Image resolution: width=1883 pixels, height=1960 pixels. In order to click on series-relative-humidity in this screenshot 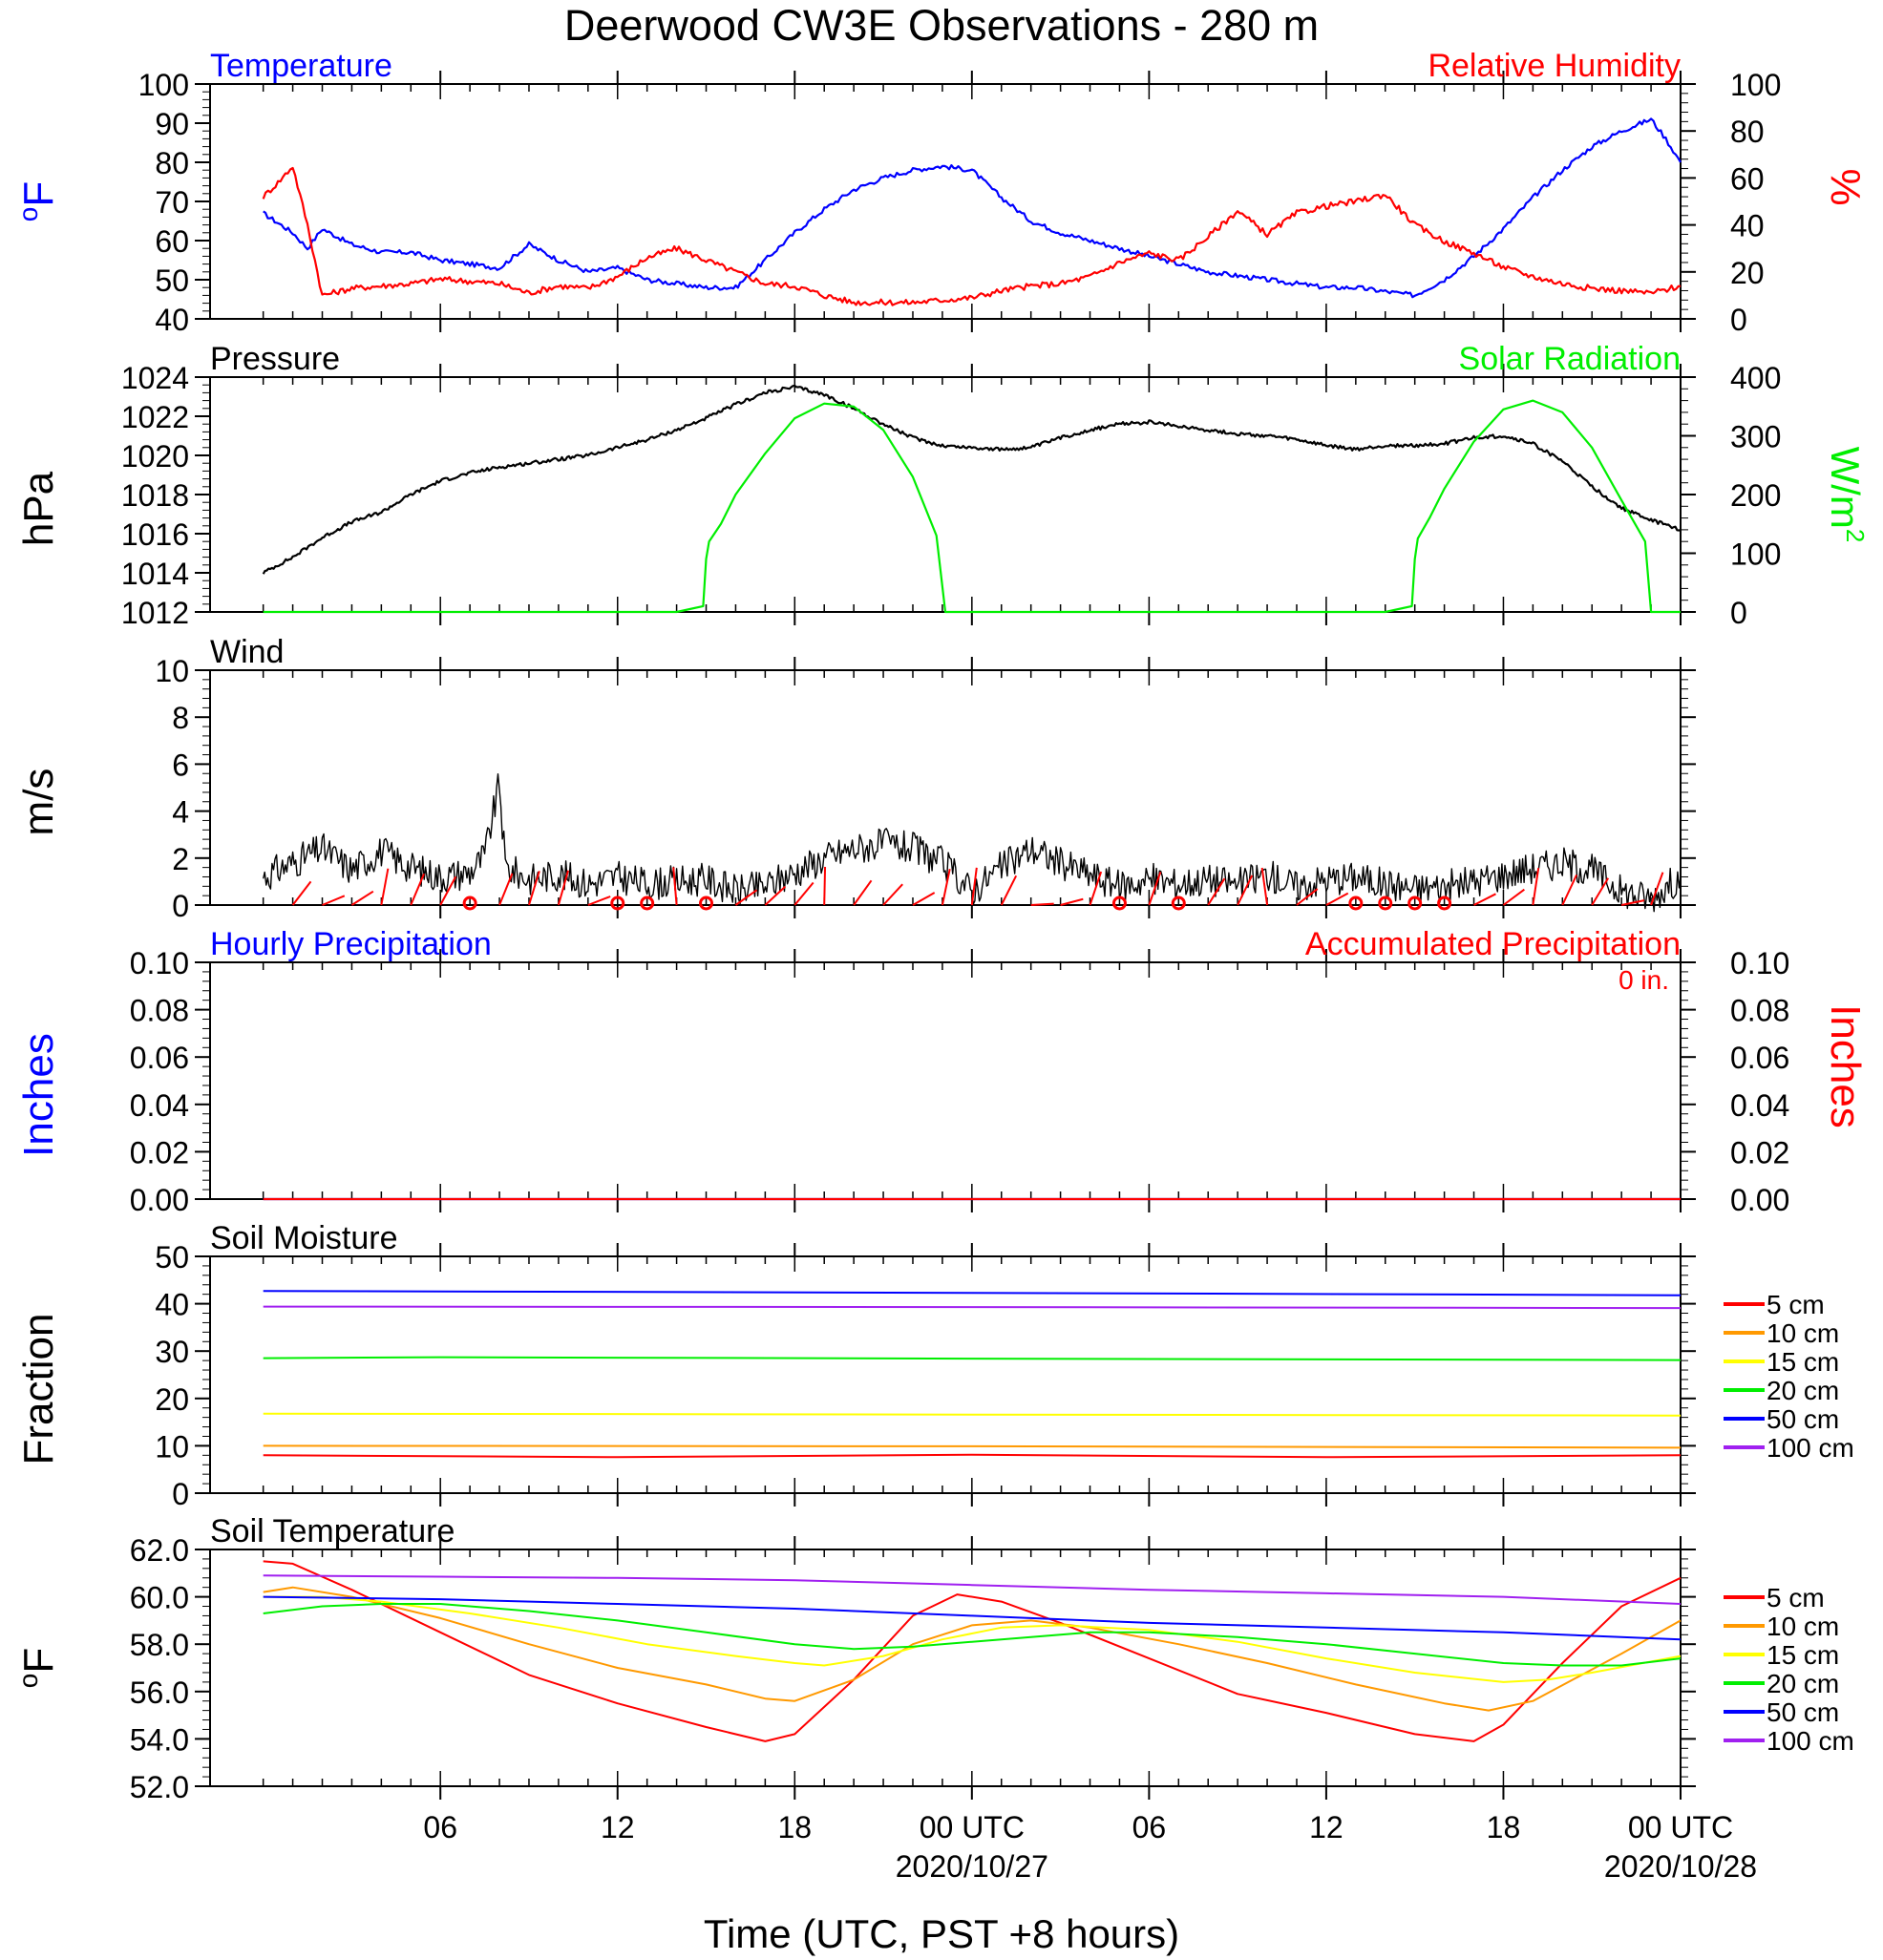, I will do `click(972, 236)`.